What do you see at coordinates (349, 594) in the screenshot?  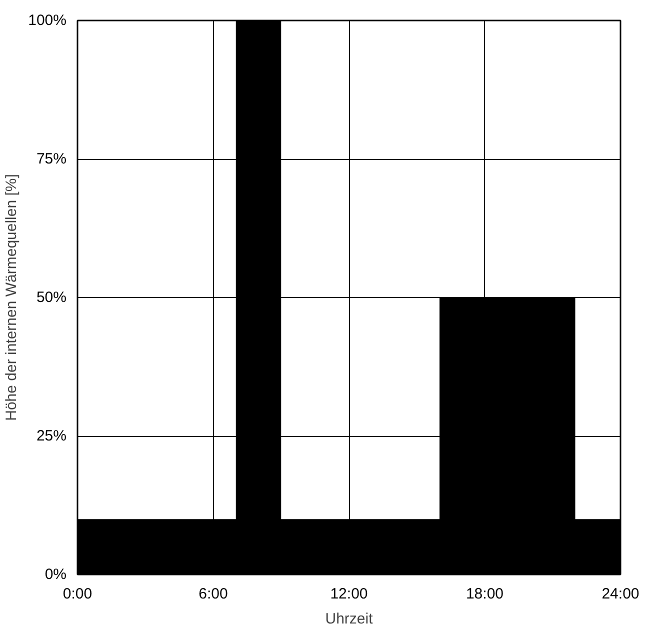 I see `x-tick-label: 12:00` at bounding box center [349, 594].